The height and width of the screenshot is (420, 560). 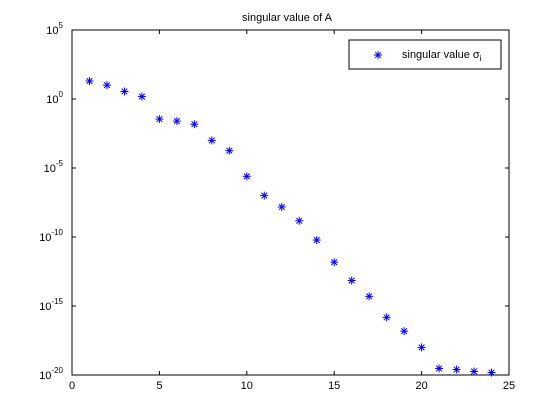 I want to click on y-tick-label: 10⁻²⁰, so click(x=51, y=374).